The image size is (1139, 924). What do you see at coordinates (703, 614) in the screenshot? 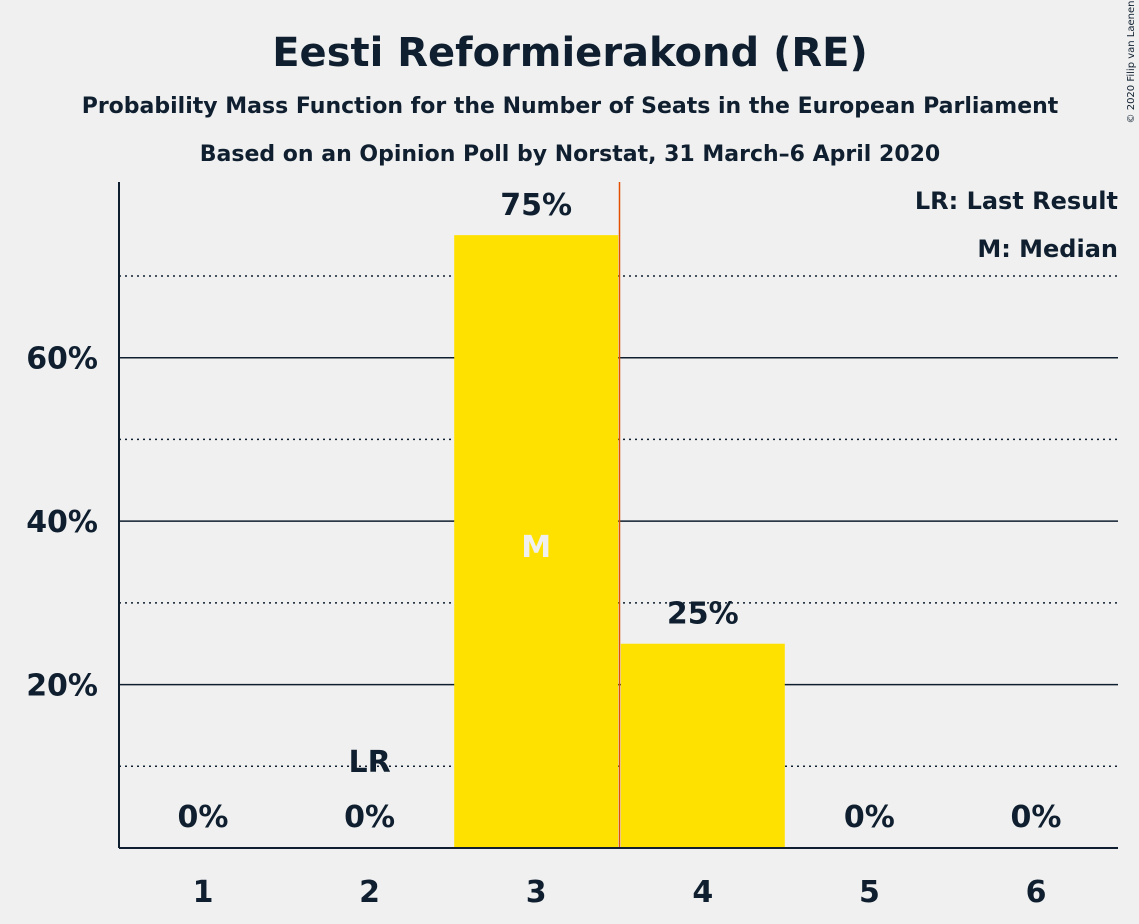
I see `value-label: 25%` at bounding box center [703, 614].